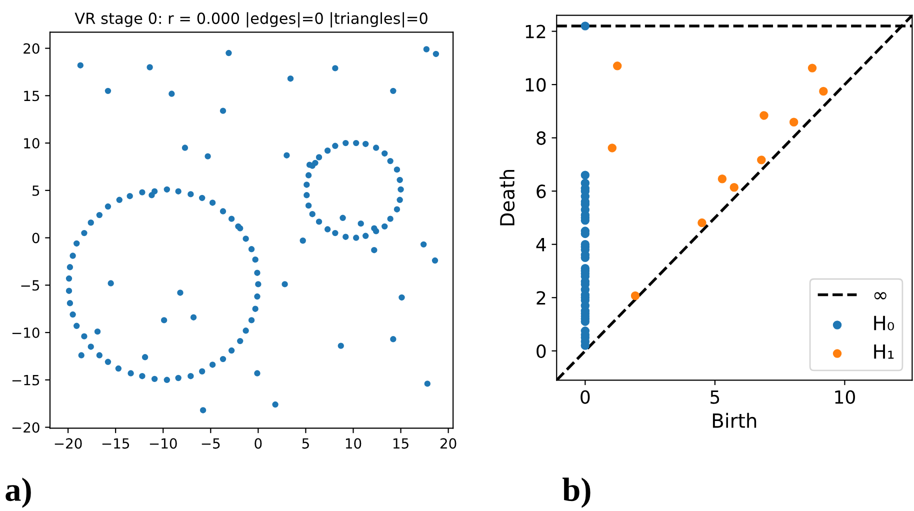 The image size is (914, 511). Describe the element at coordinates (36, 191) in the screenshot. I see `y-tick-label: 5` at that location.